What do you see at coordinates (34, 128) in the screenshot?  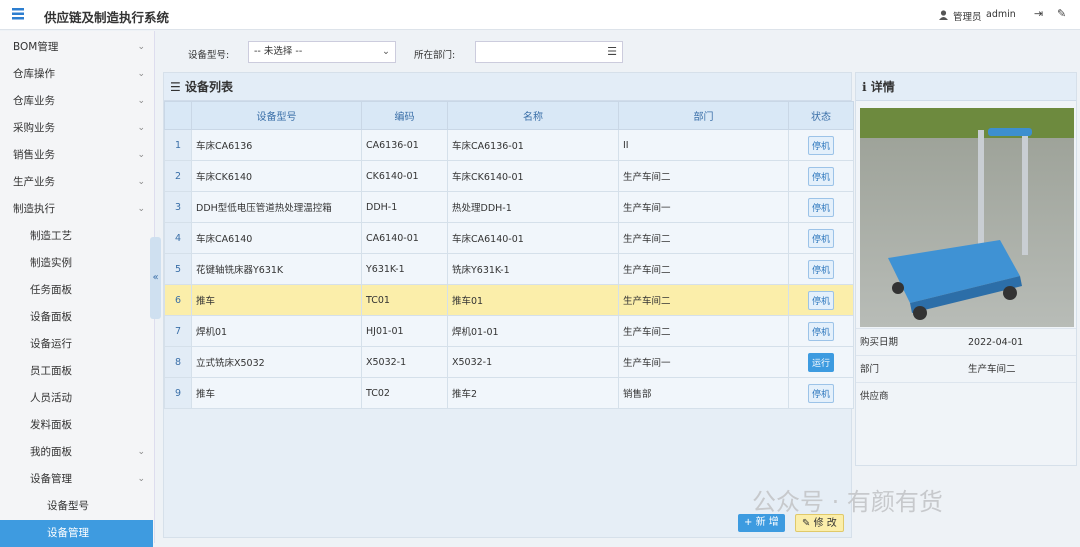 I see `menu-label: 采购业务` at bounding box center [34, 128].